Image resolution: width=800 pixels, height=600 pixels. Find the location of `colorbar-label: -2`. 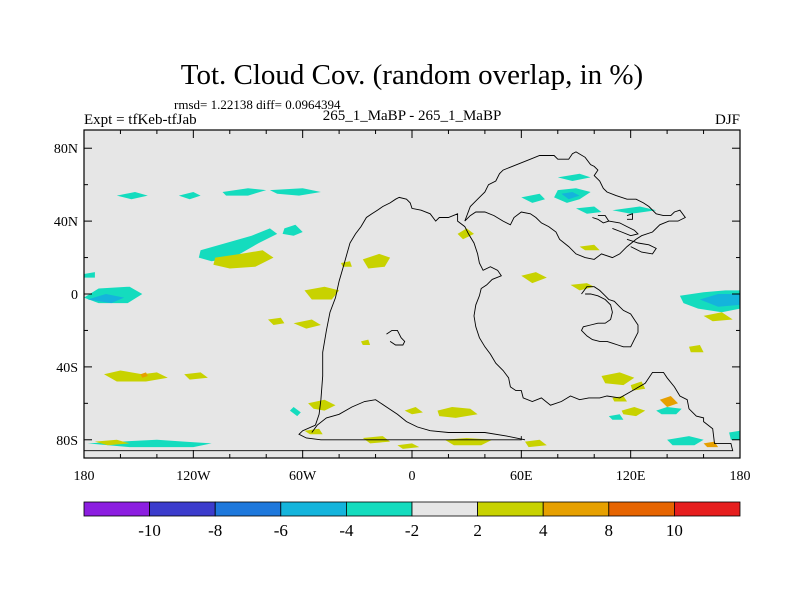

colorbar-label: -2 is located at coordinates (412, 530).